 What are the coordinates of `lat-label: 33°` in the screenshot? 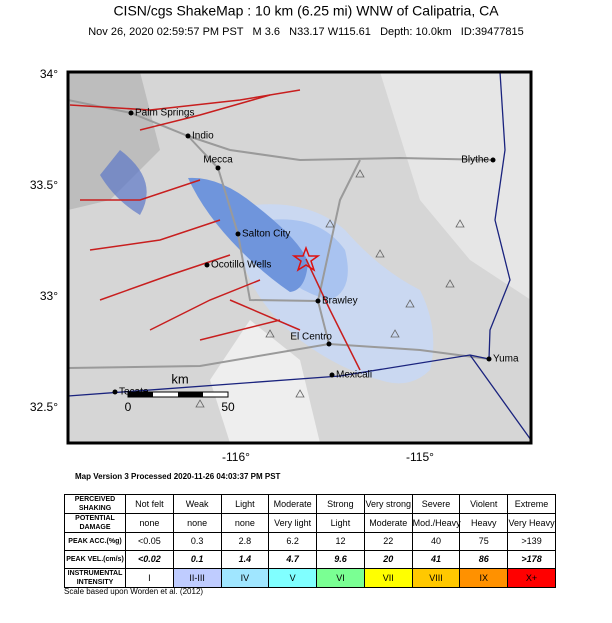 It's located at (49, 296).